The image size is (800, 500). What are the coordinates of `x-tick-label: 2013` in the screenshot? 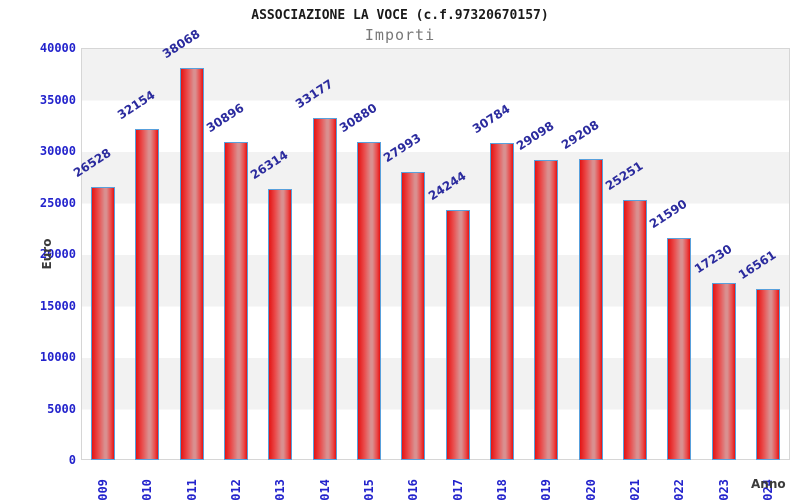 It's located at (280, 489).